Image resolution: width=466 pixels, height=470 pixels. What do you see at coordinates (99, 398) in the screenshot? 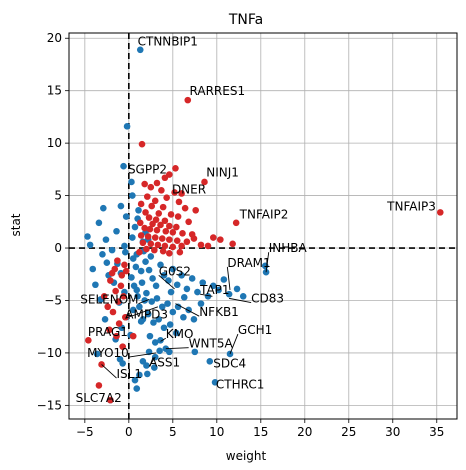
I see `annotation-label: SLC7A2` at bounding box center [99, 398].